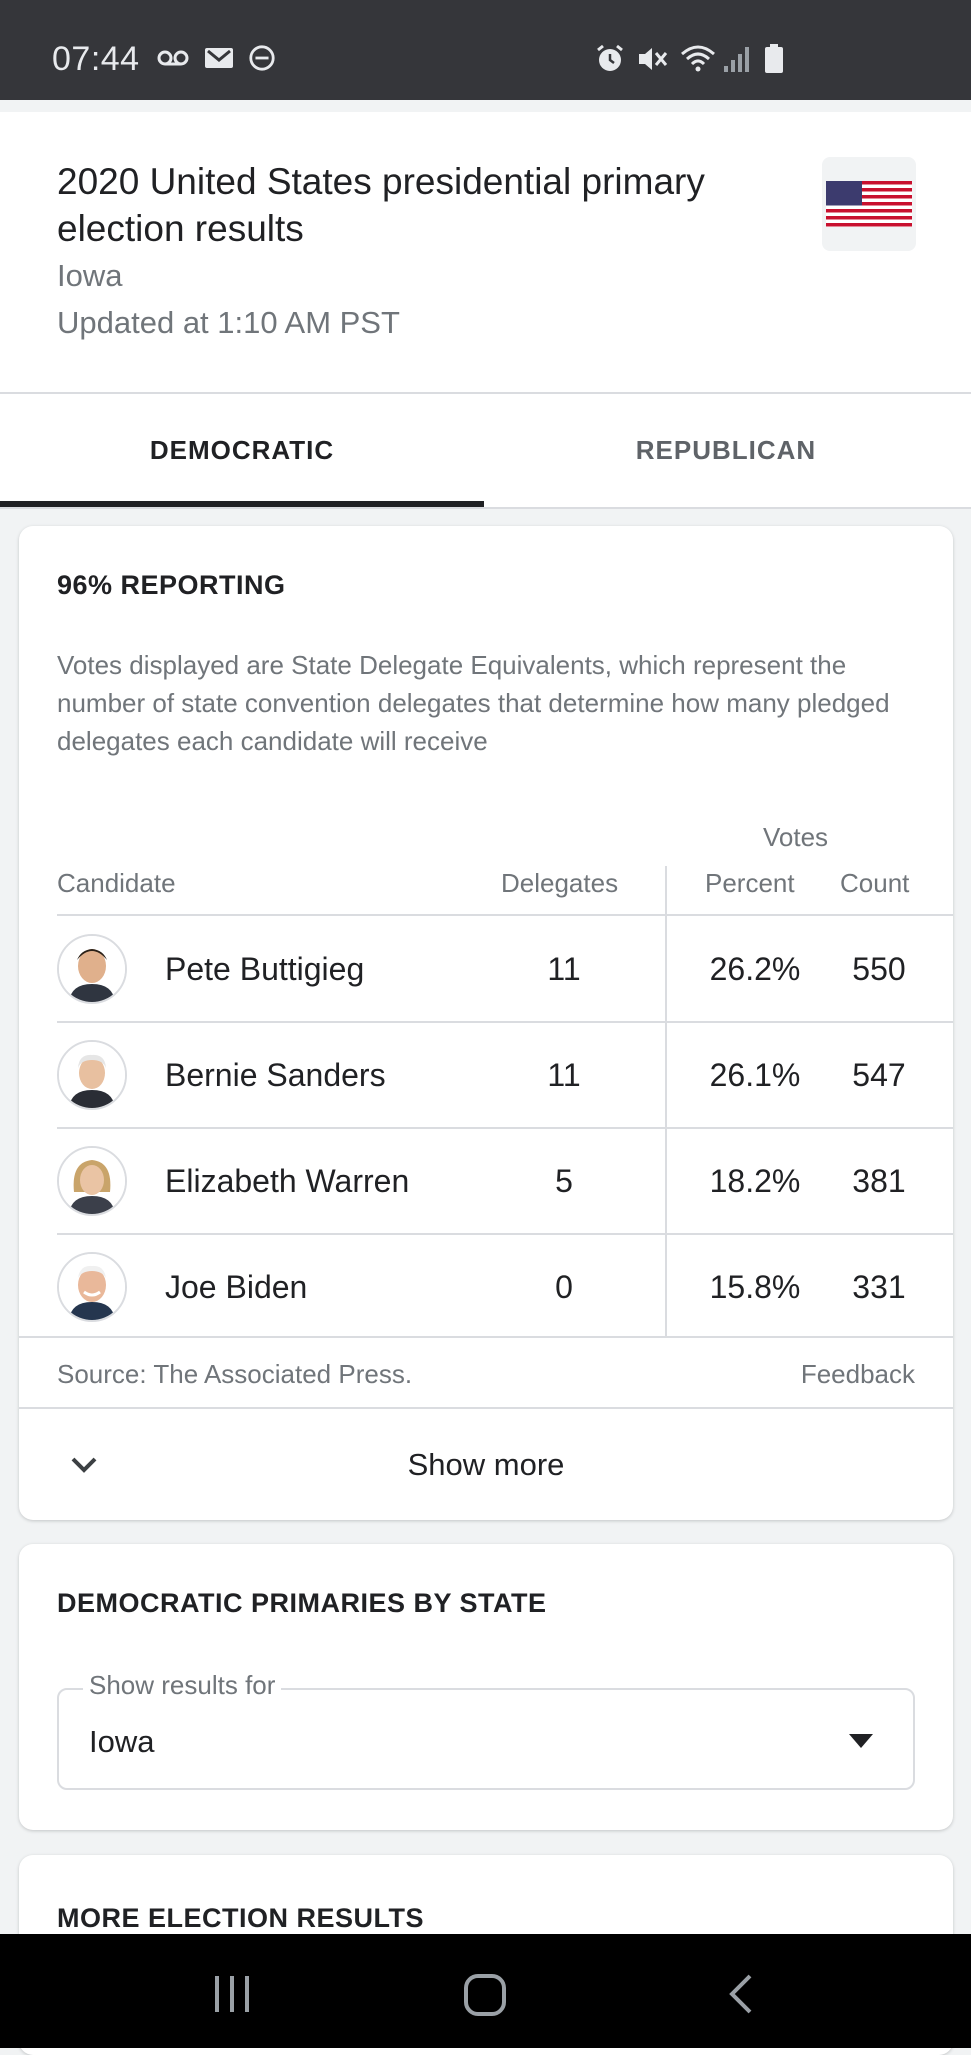 The image size is (971, 2055). What do you see at coordinates (242, 450) in the screenshot?
I see `tab-democratic: DEMOCRATIC` at bounding box center [242, 450].